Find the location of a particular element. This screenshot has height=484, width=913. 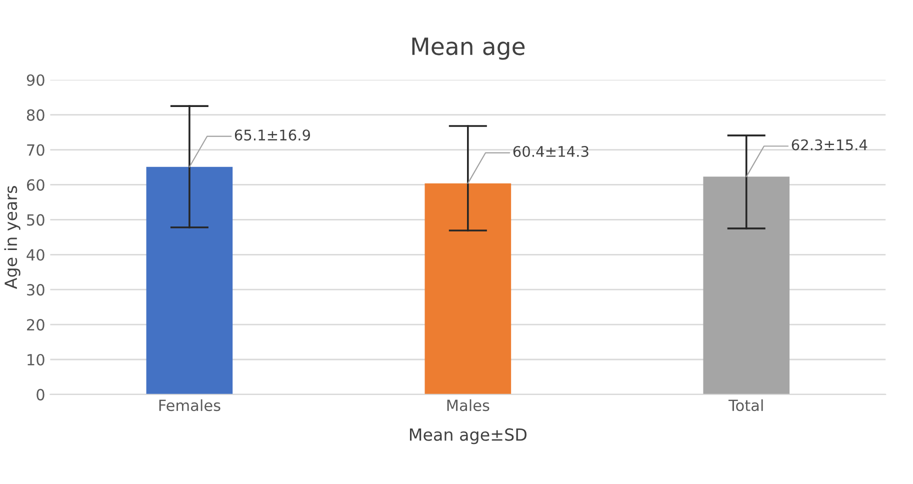

y-tick-label: 90 is located at coordinates (35, 80).